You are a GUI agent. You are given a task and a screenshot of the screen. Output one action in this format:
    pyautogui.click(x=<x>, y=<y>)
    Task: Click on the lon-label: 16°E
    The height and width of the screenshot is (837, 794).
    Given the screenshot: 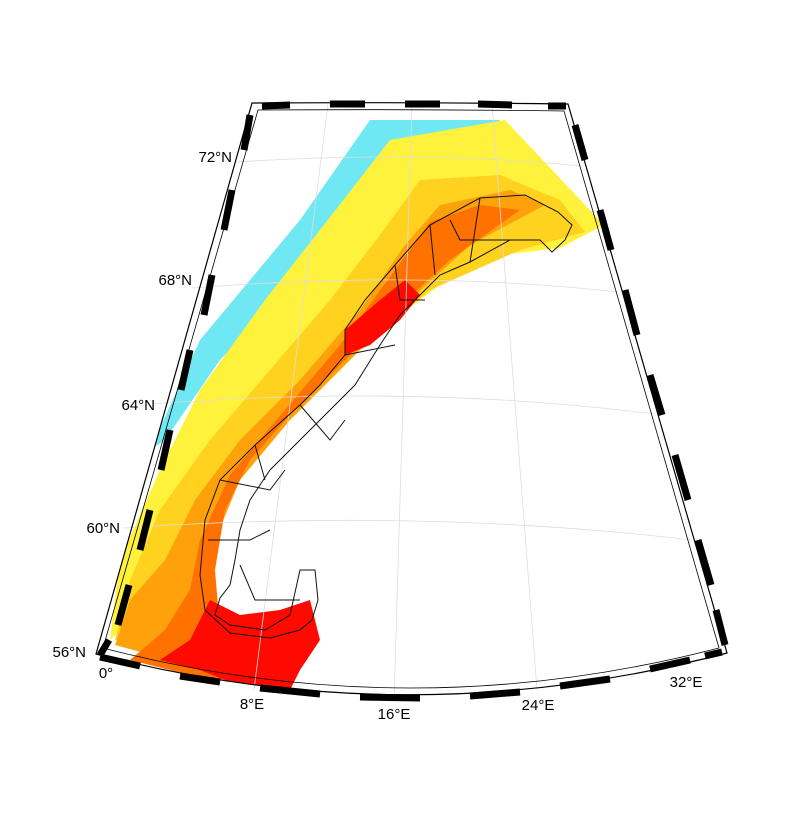 What is the action you would take?
    pyautogui.click(x=394, y=714)
    